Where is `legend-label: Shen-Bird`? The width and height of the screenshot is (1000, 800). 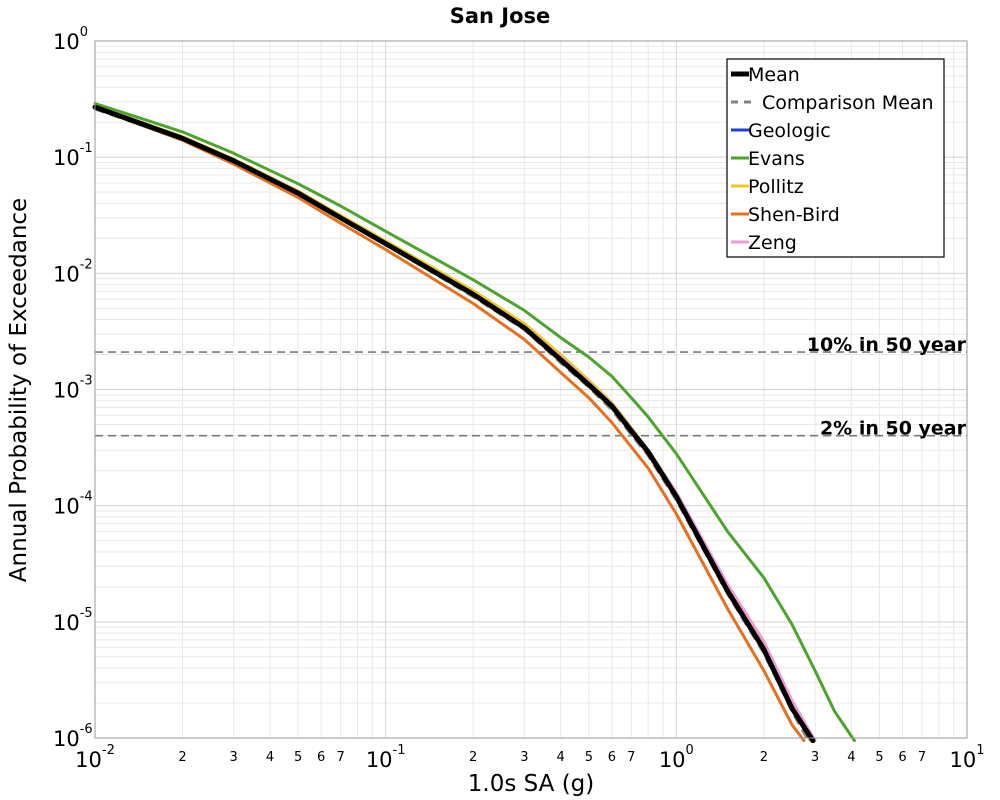
legend-label: Shen-Bird is located at coordinates (794, 215).